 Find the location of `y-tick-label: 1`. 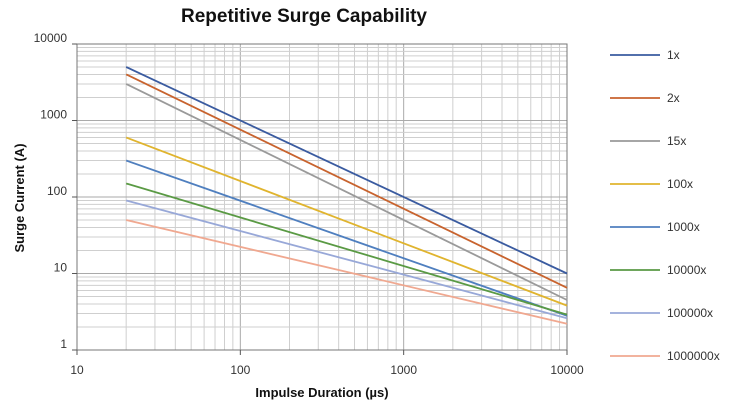

y-tick-label: 1 is located at coordinates (63, 344).